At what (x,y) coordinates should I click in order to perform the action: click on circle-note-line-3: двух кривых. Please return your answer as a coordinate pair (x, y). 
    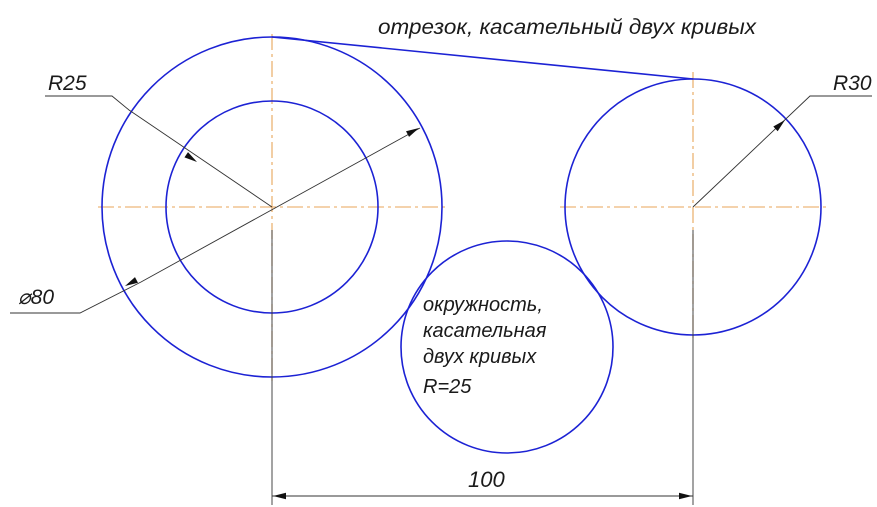
    Looking at the image, I should click on (480, 357).